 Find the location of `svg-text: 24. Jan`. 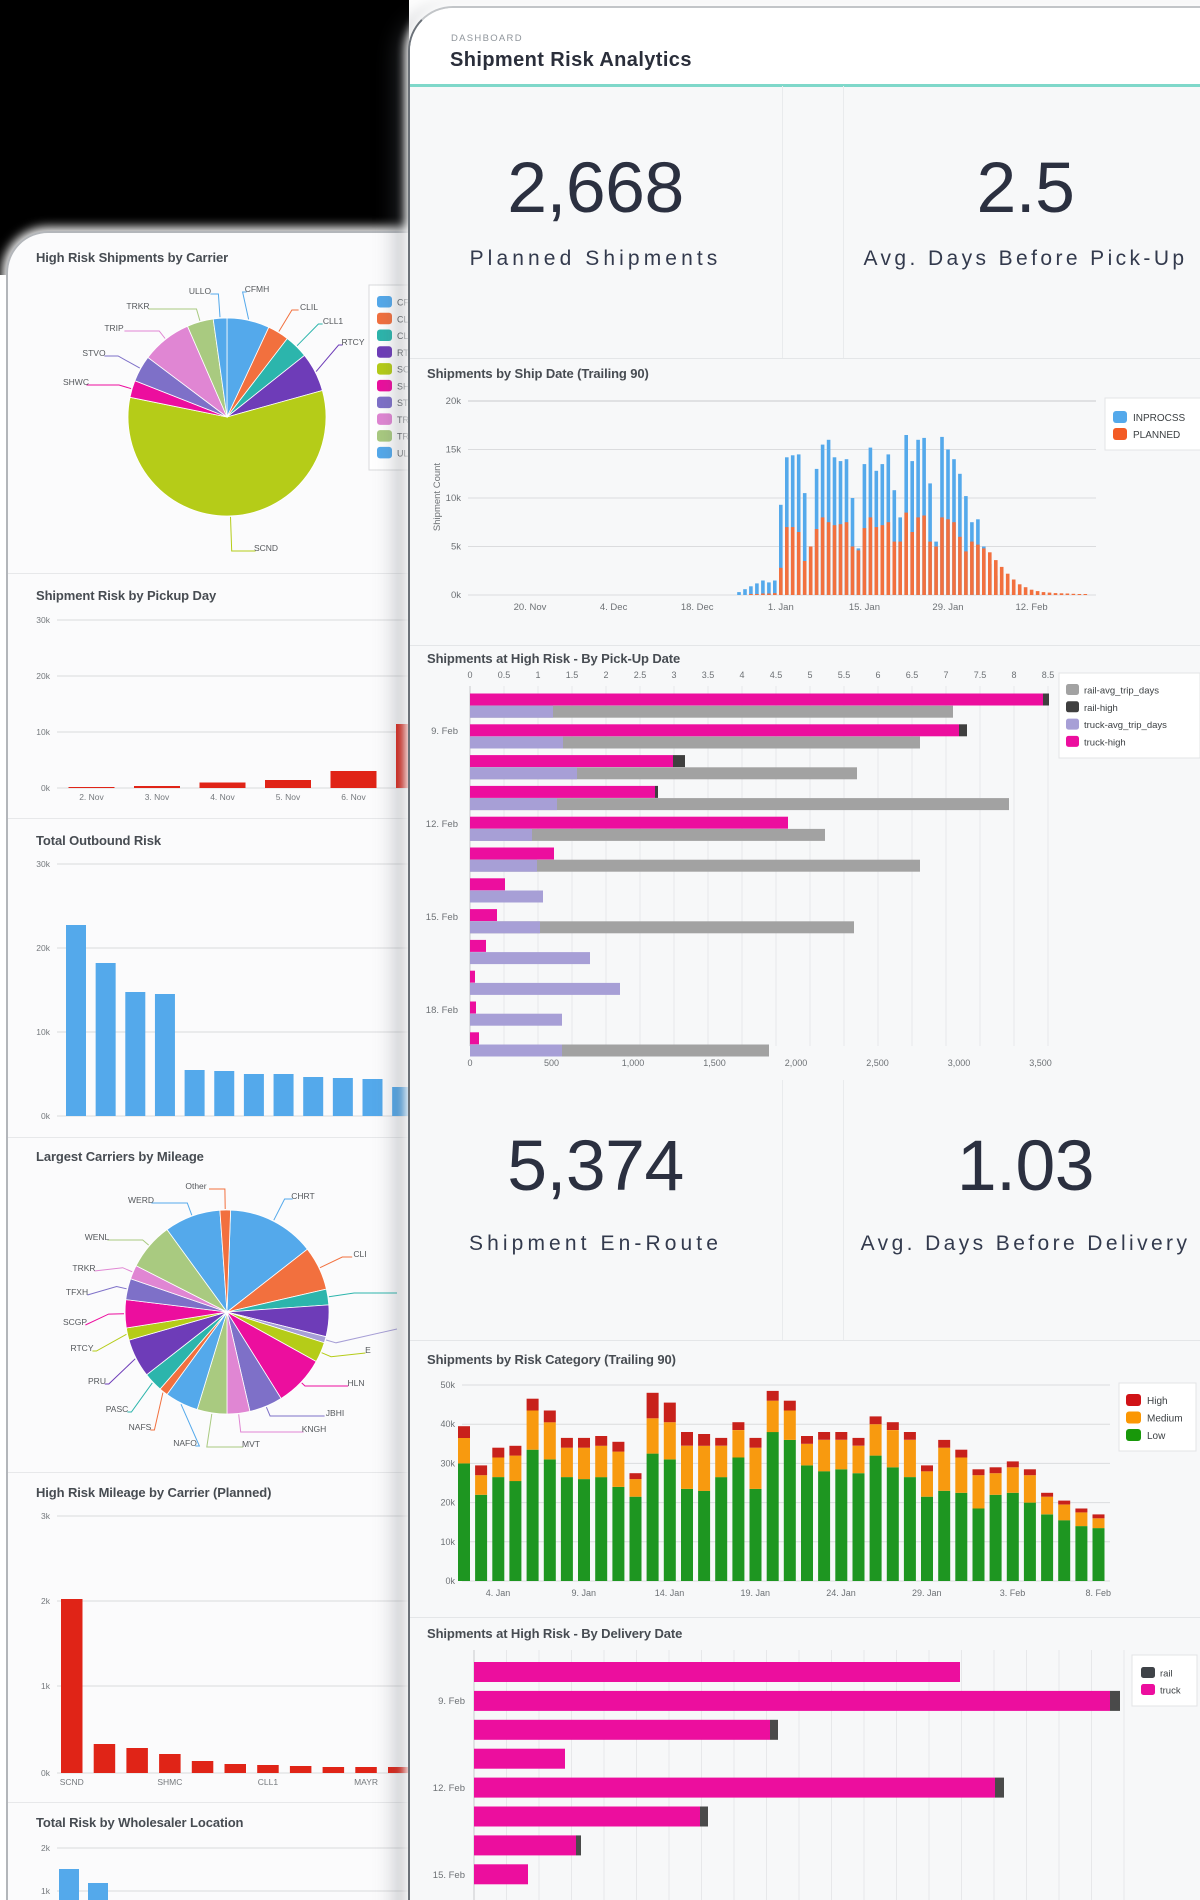

svg-text: 24. Jan is located at coordinates (841, 1593).